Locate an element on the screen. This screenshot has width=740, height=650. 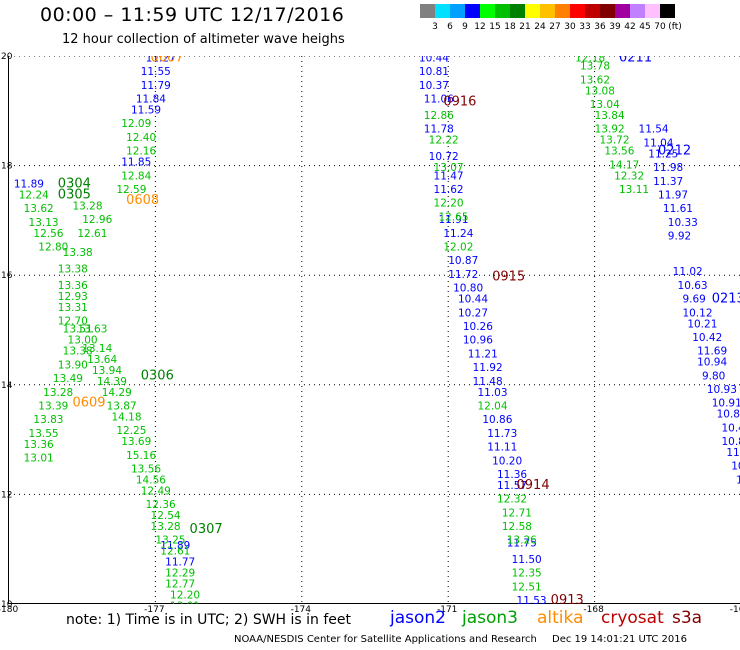
jason3-swh-label: 12.58 is located at coordinates (517, 527).